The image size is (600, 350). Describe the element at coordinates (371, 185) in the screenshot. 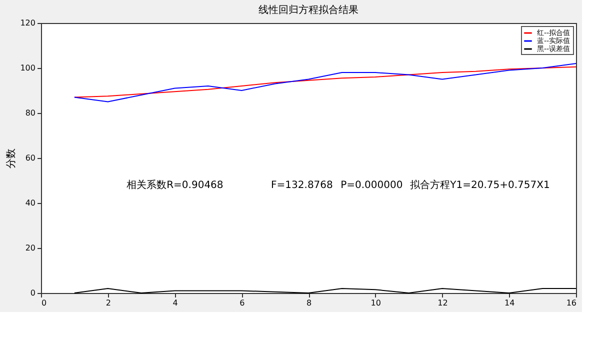

I see `annotation: P=0.000000` at that location.